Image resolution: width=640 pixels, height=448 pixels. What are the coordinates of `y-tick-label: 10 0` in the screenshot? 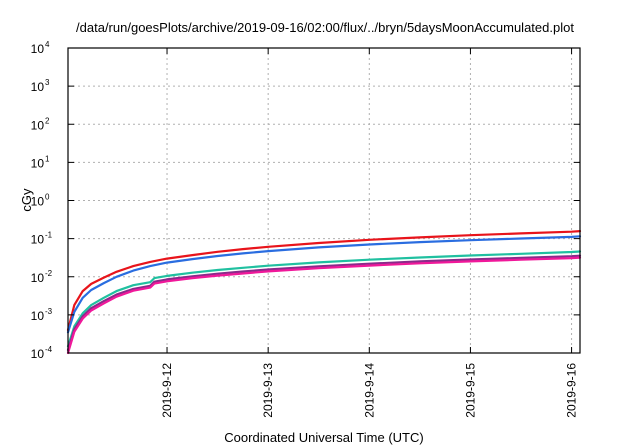 It's located at (40, 201).